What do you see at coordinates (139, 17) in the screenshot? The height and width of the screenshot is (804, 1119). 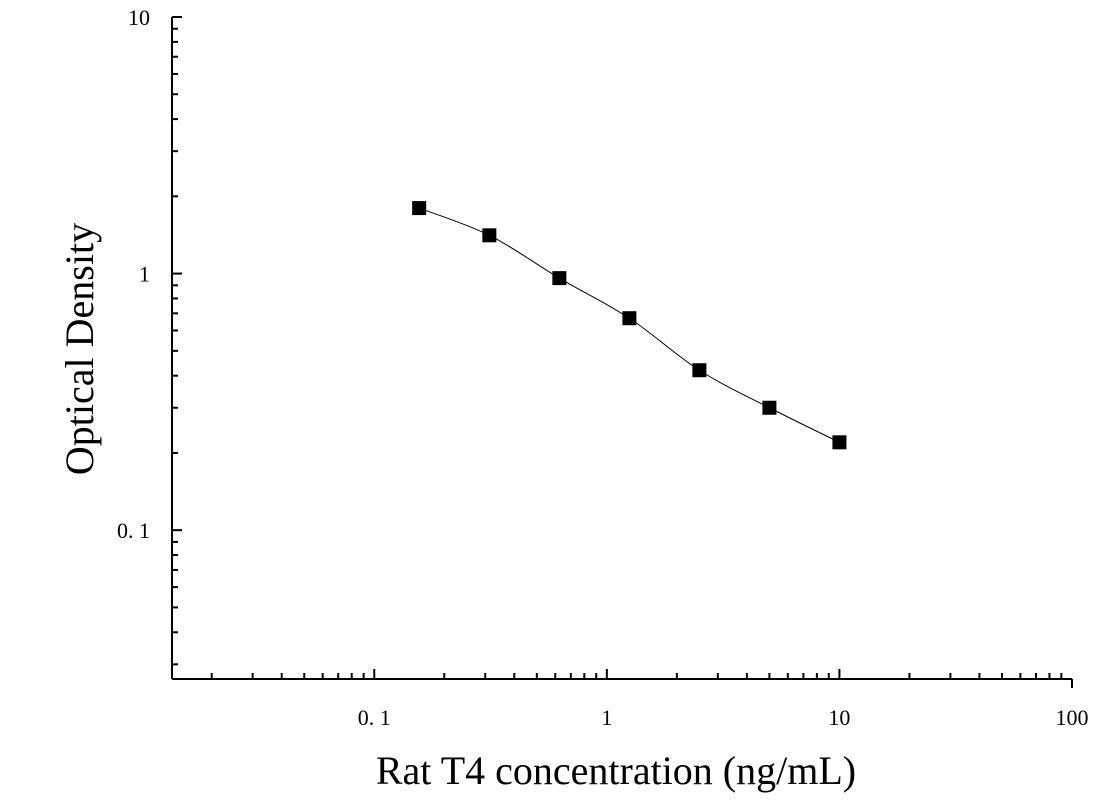 I see `y-tick-label: 10` at bounding box center [139, 17].